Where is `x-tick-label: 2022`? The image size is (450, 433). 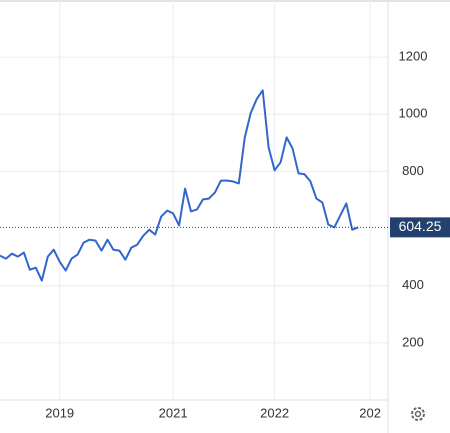 x-tick-label: 2022 is located at coordinates (274, 412).